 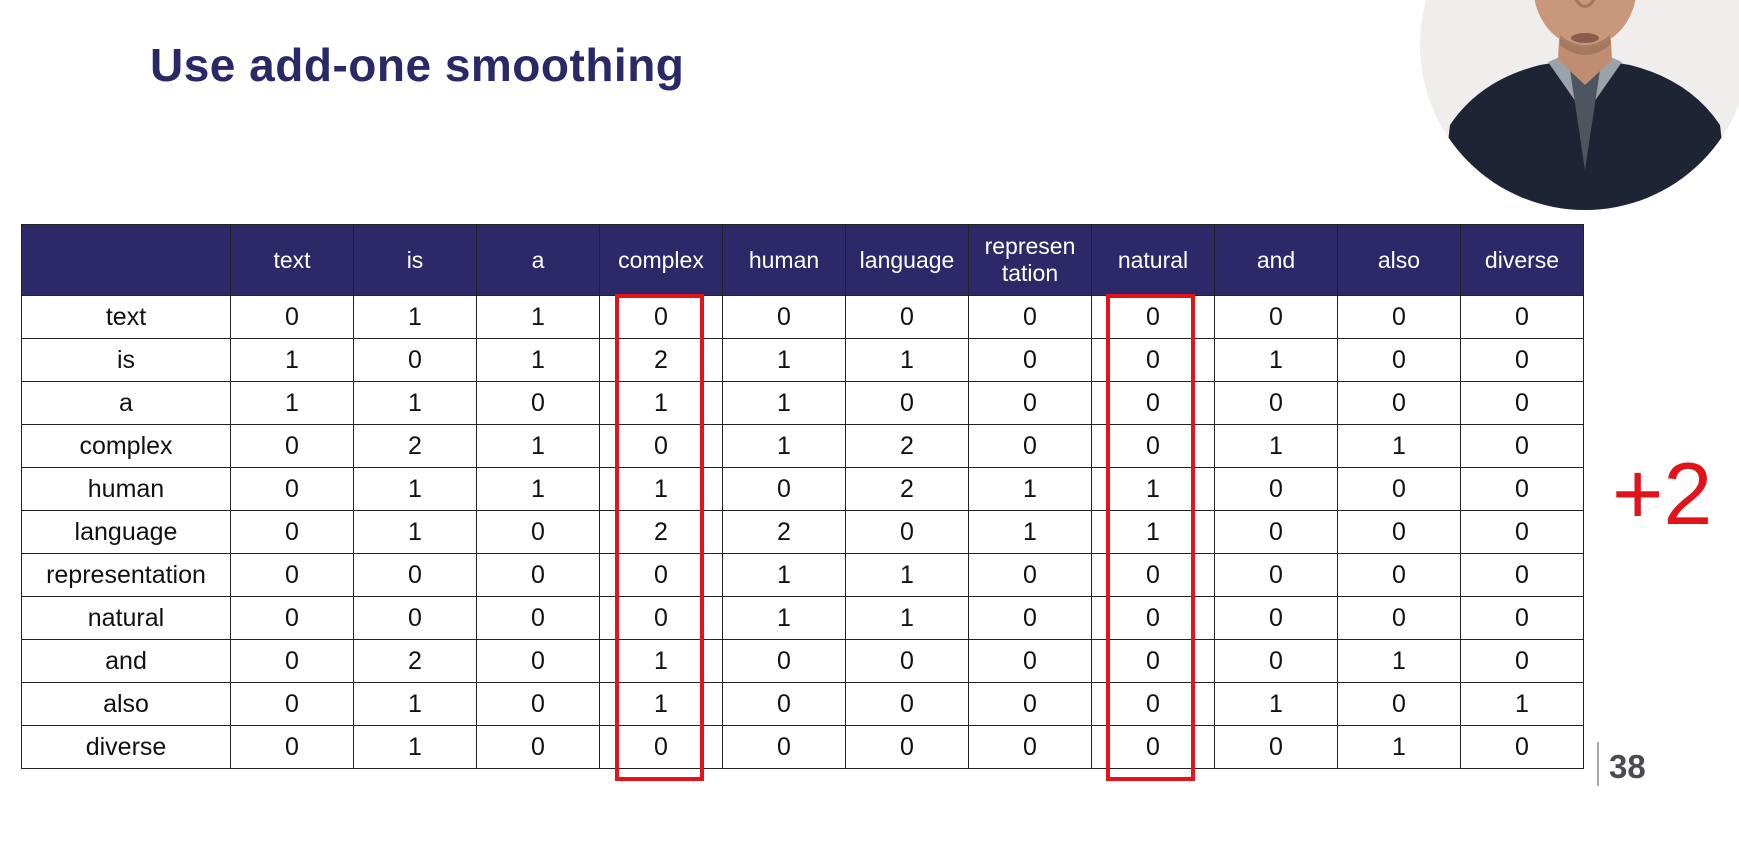 I want to click on table-row: also 0 1 0 1 0 0 0 0 1 0 1, so click(x=802, y=704).